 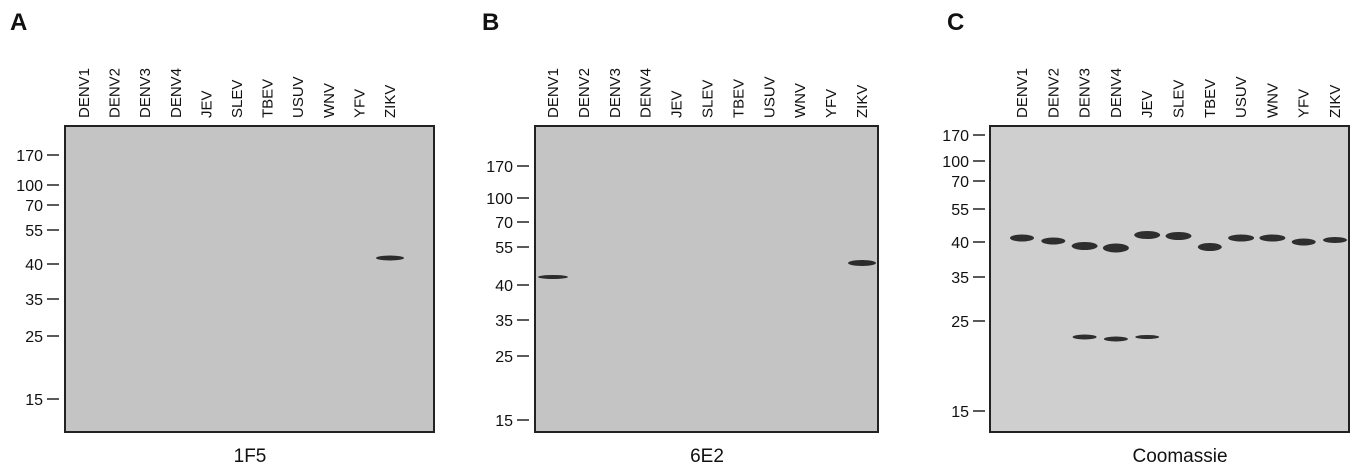 What do you see at coordinates (1179, 456) in the screenshot?
I see `caption: Coomassie` at bounding box center [1179, 456].